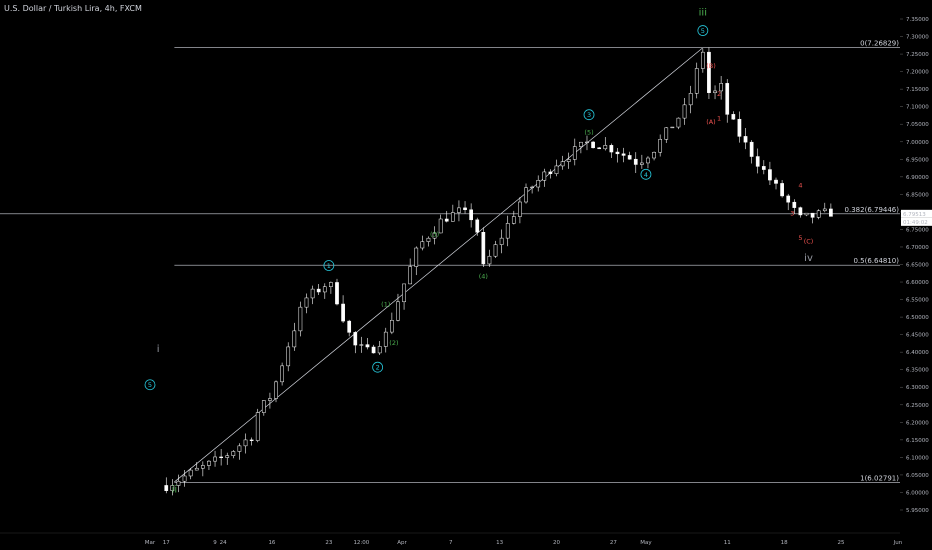  I want to click on x-tick-label: Mar, so click(150, 543).